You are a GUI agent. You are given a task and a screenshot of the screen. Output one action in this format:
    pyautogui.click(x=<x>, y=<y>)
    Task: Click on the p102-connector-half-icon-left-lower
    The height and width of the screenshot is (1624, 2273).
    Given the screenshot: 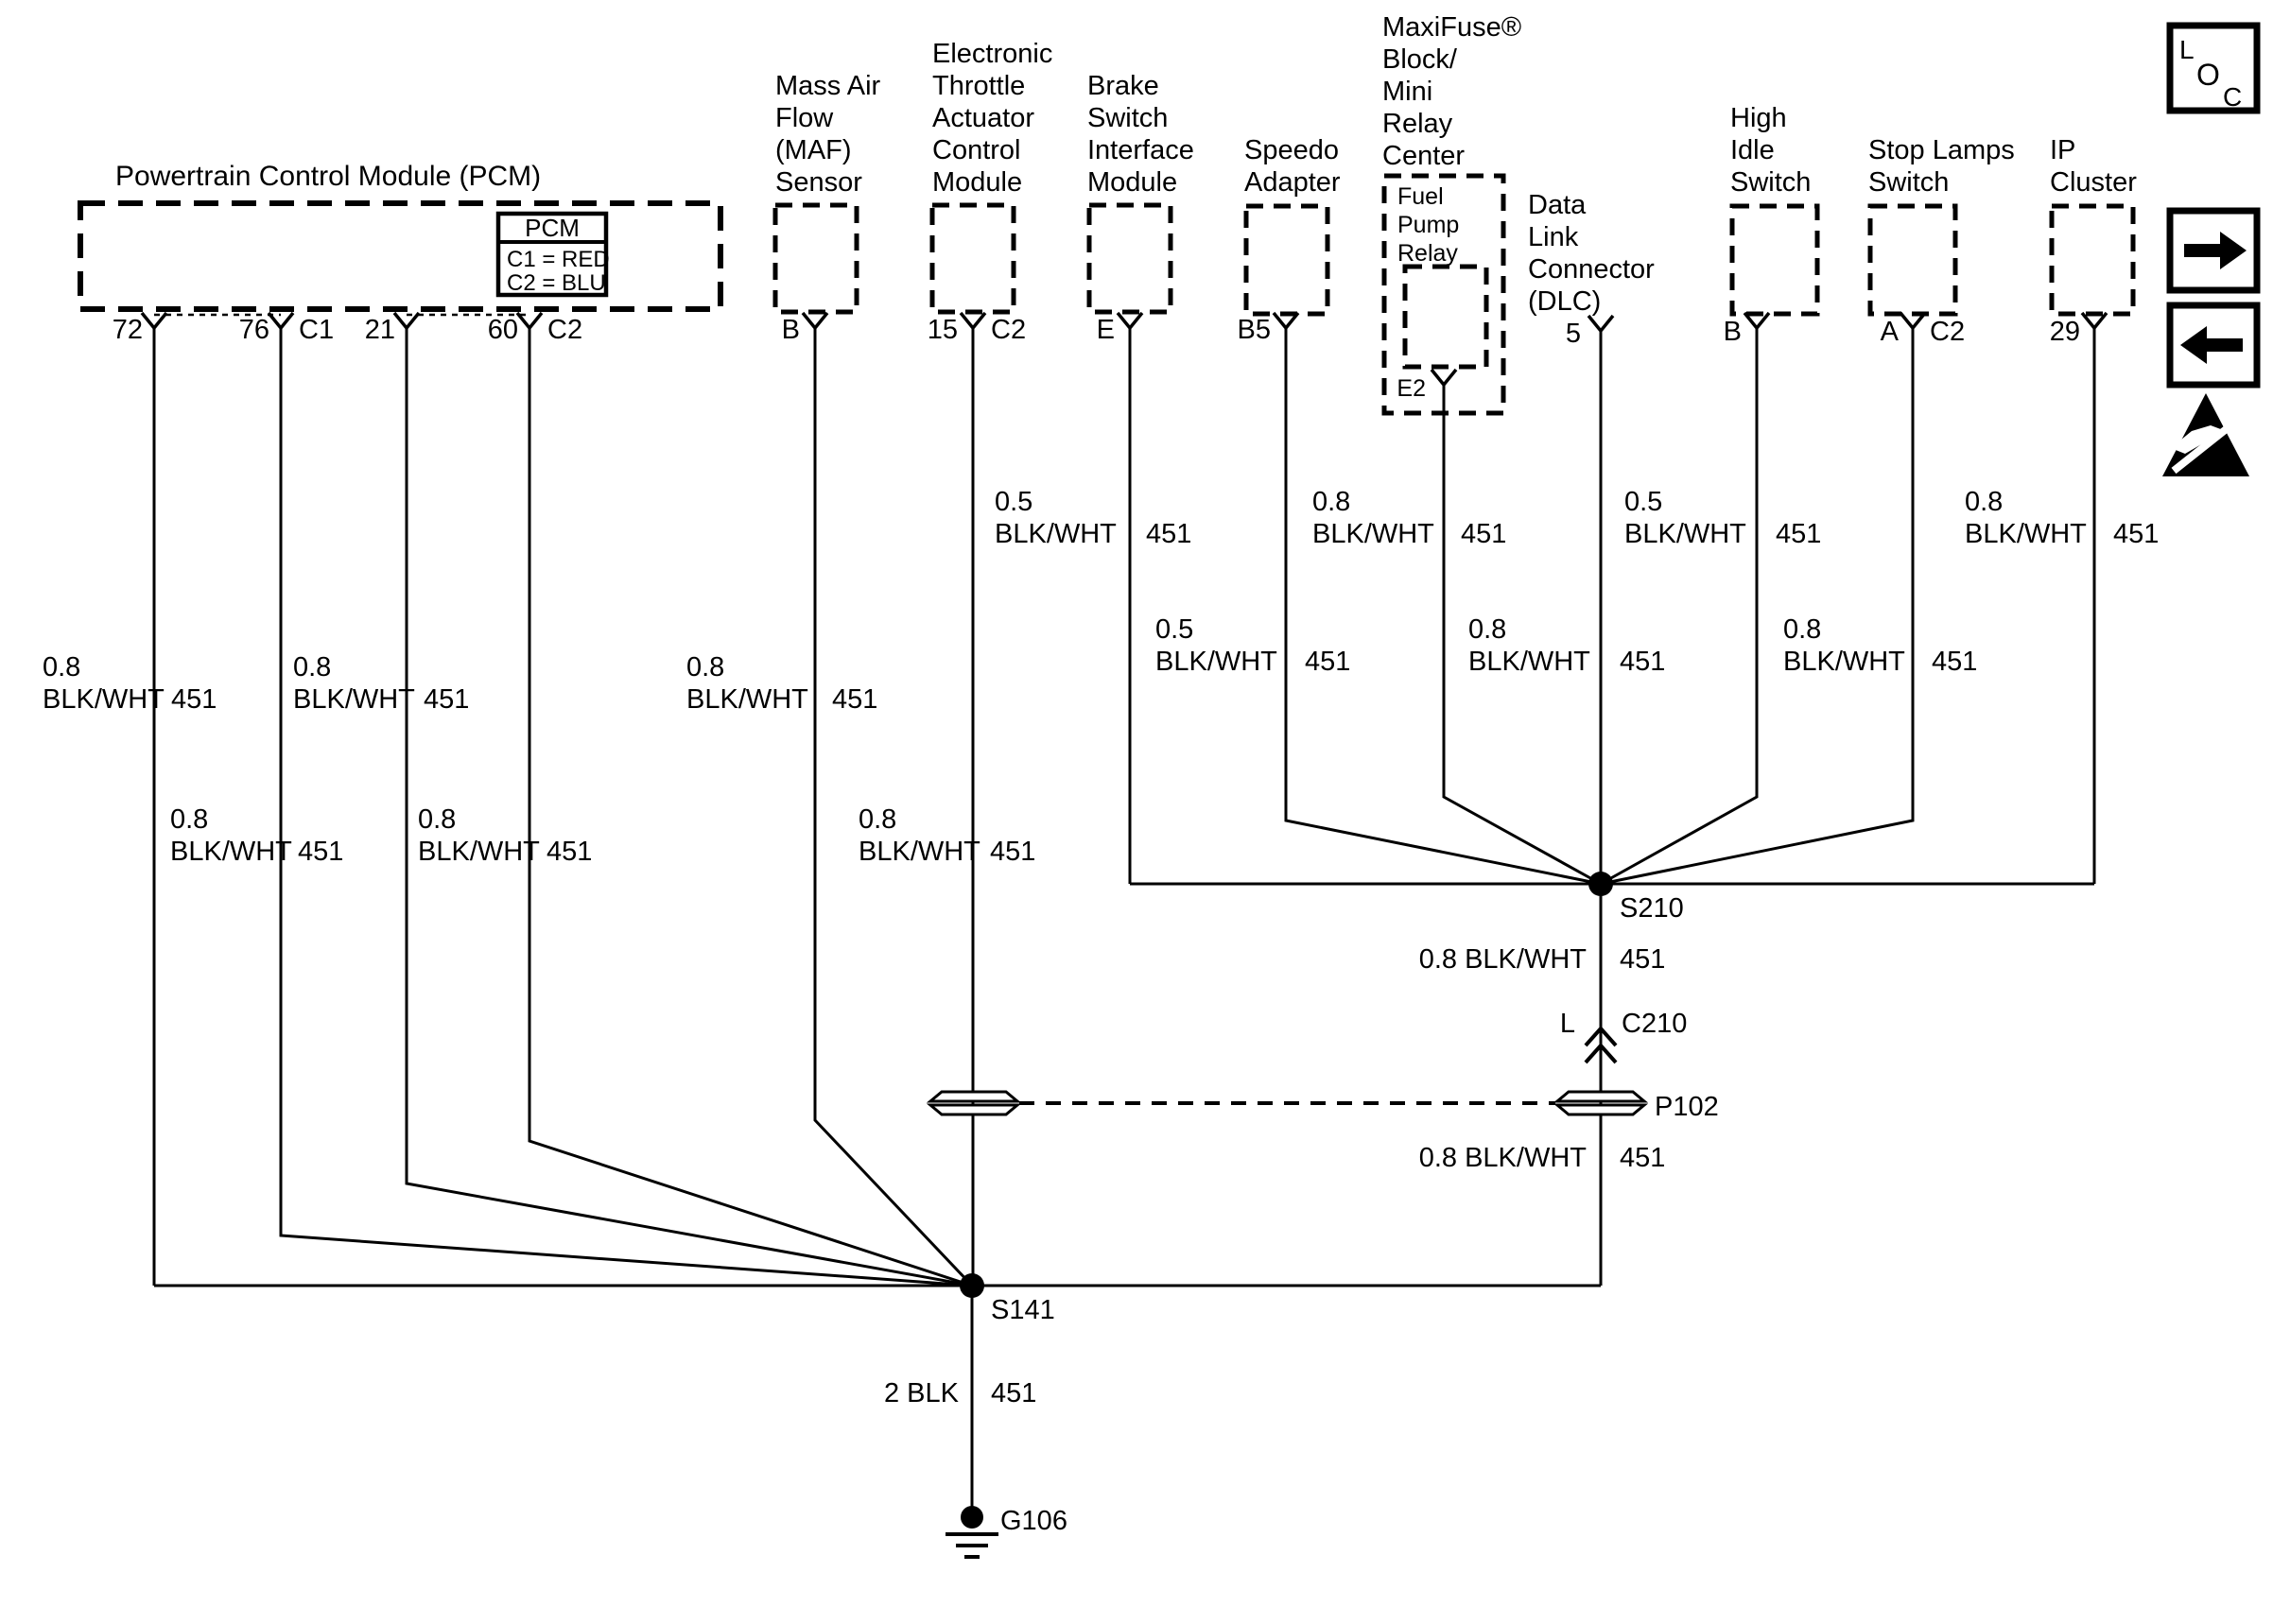 What is the action you would take?
    pyautogui.click(x=974, y=1109)
    